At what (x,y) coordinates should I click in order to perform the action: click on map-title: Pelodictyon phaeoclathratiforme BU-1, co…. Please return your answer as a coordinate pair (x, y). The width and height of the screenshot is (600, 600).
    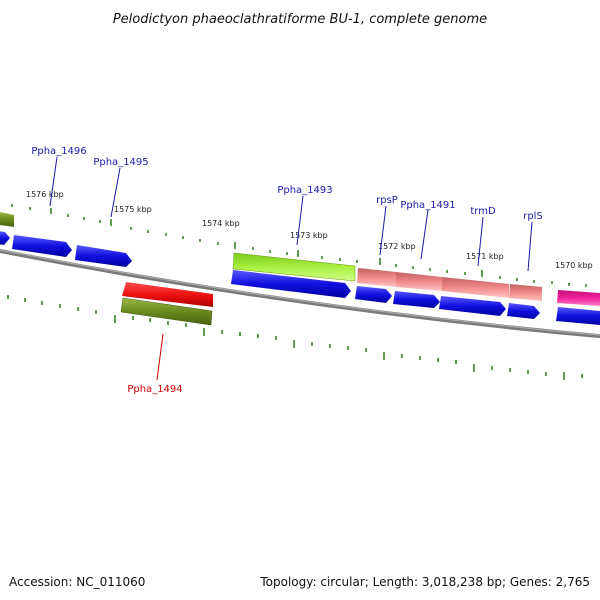
    Looking at the image, I should click on (300, 19).